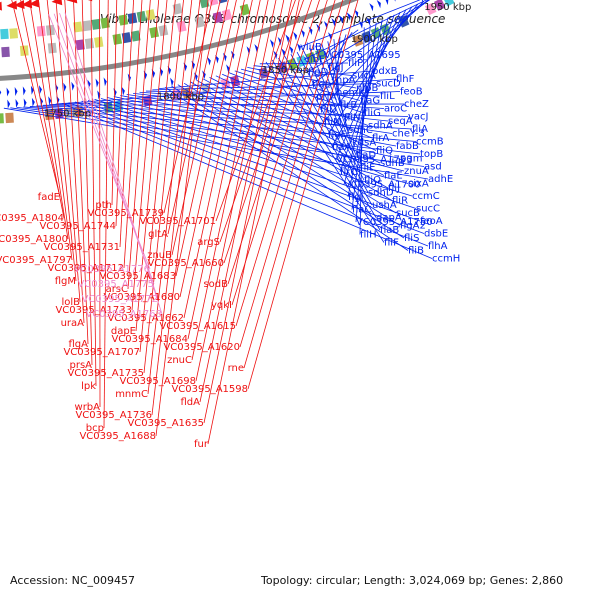 This screenshot has height=600, width=600. What do you see at coordinates (388, 84) in the screenshot?
I see `gene-label: sucD` at bounding box center [388, 84].